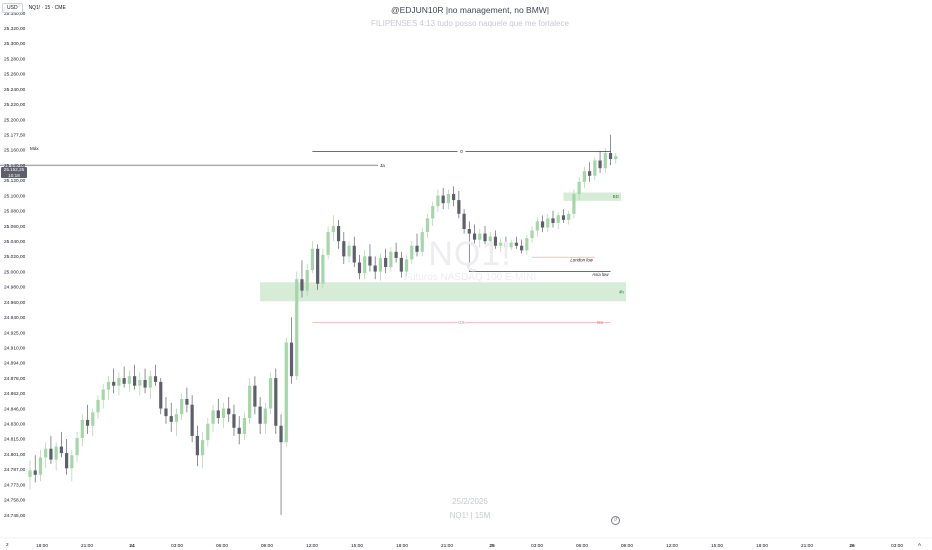  I want to click on x-tick-label: 12:00, so click(672, 546).